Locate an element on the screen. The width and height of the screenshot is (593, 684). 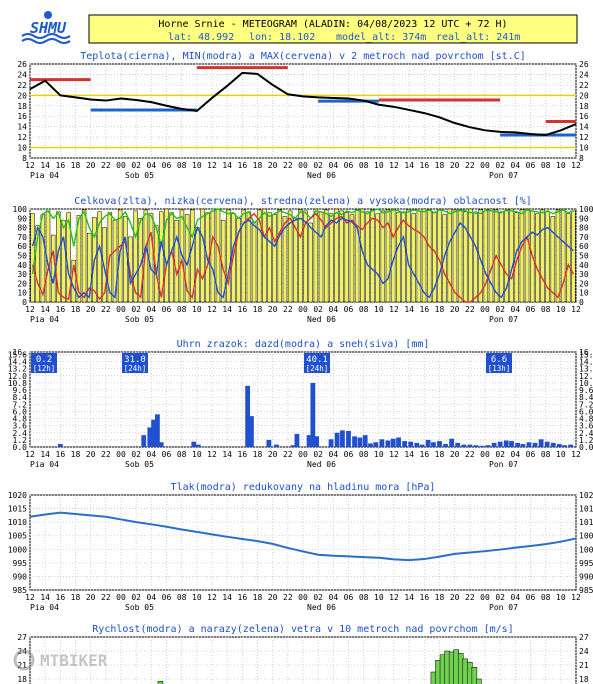
x-day-label: Sob 05 is located at coordinates (139, 175).